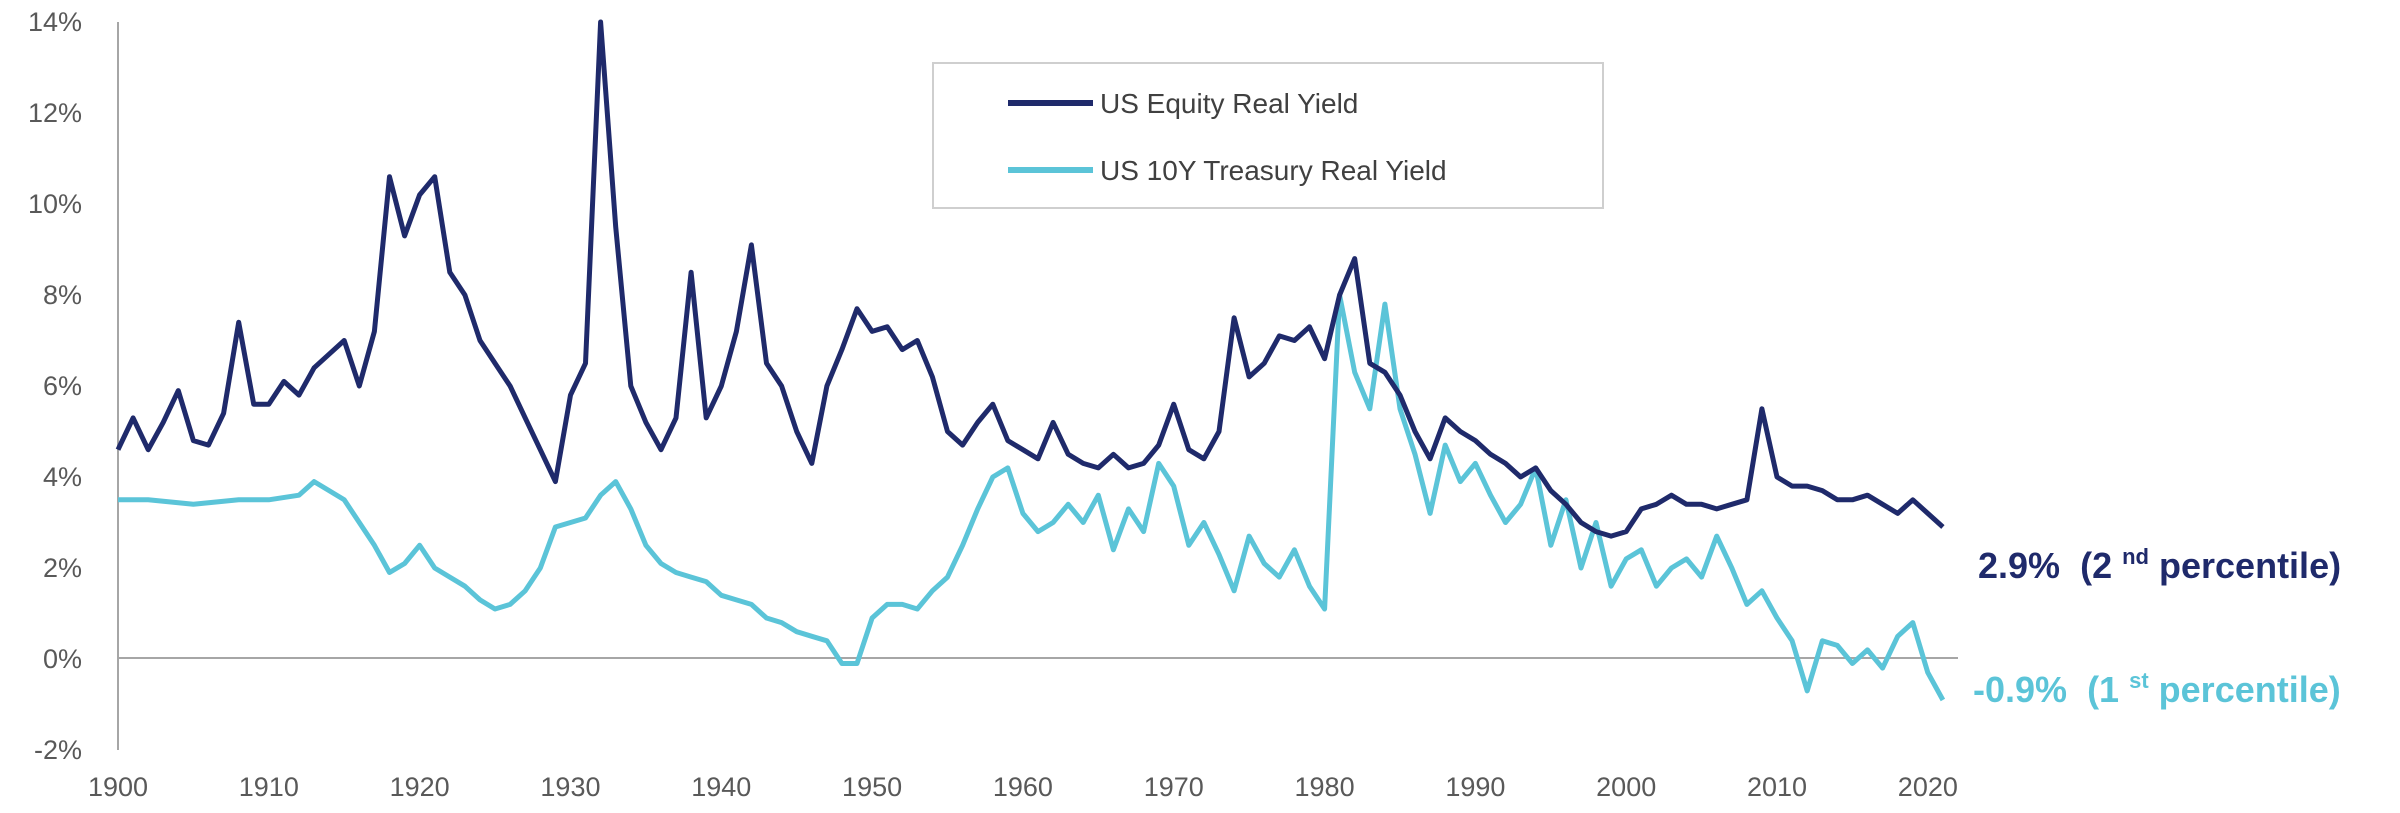 The width and height of the screenshot is (2400, 813). Describe the element at coordinates (1273, 170) in the screenshot. I see `legend-label-us-10y-treasury-real-yield: US 10Y Treasury Real Yield` at that location.